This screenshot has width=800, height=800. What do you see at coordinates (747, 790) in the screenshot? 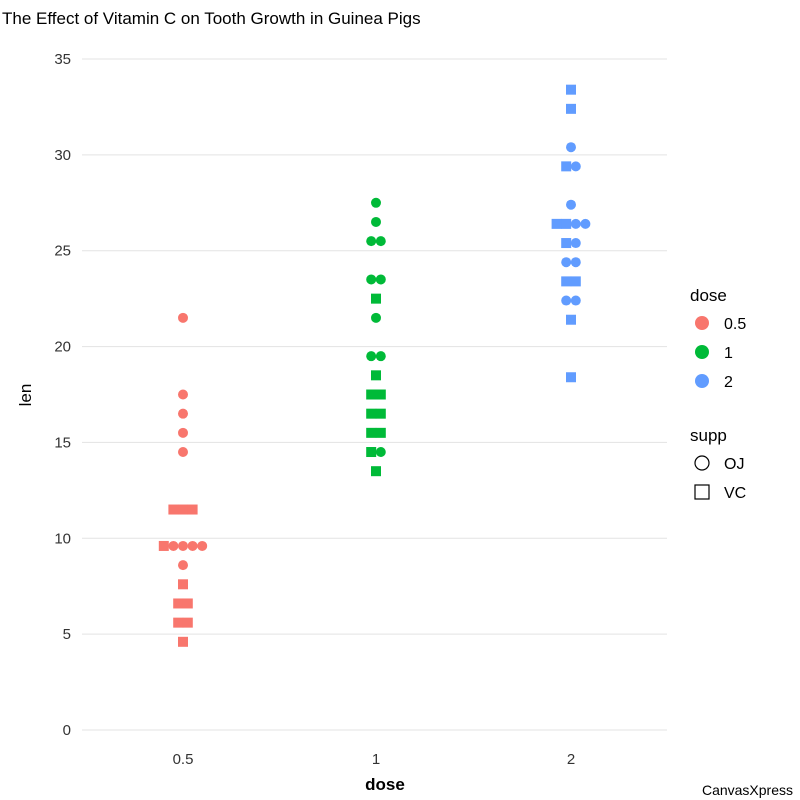
I see `watermark: CanvasXpress` at bounding box center [747, 790].